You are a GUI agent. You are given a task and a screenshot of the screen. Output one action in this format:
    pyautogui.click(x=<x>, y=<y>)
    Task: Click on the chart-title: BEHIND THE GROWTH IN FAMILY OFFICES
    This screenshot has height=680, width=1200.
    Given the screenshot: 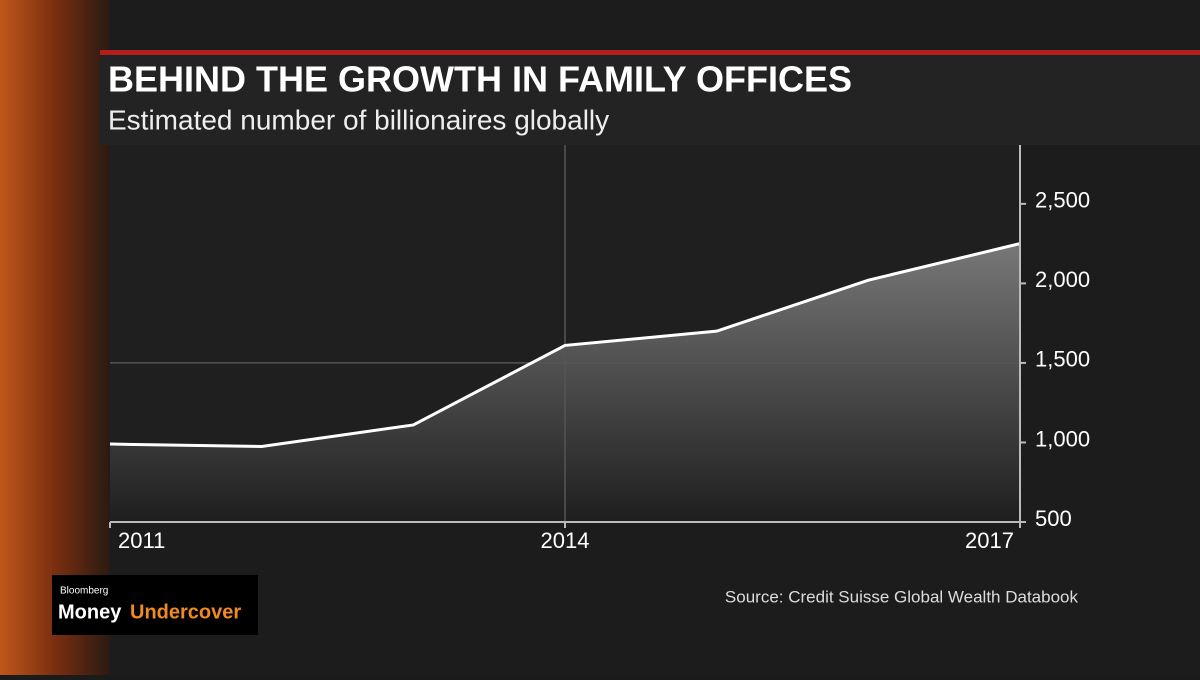 What is the action you would take?
    pyautogui.click(x=480, y=79)
    